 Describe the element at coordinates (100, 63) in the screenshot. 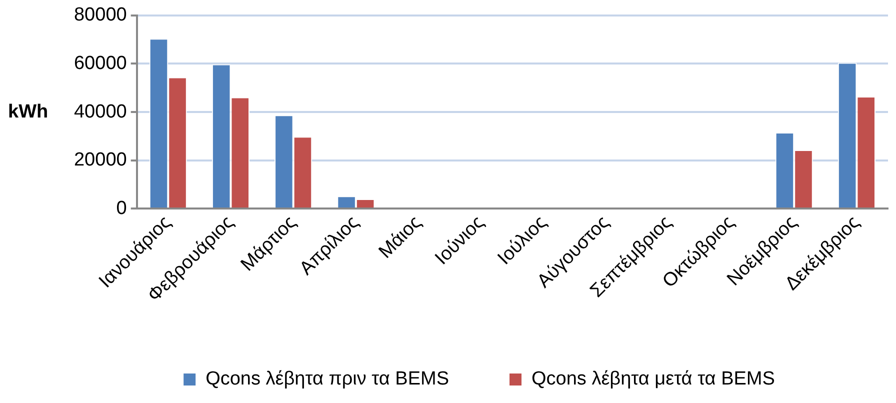

I see `y-tick-label: 60000` at that location.